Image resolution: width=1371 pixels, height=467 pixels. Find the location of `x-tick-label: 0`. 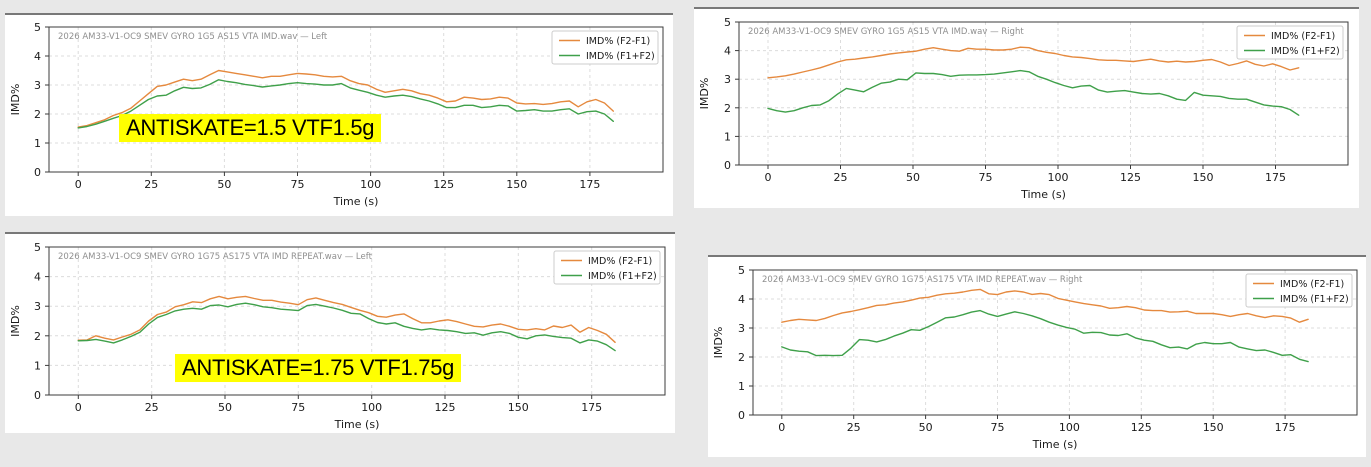

x-tick-label: 0 is located at coordinates (78, 184).